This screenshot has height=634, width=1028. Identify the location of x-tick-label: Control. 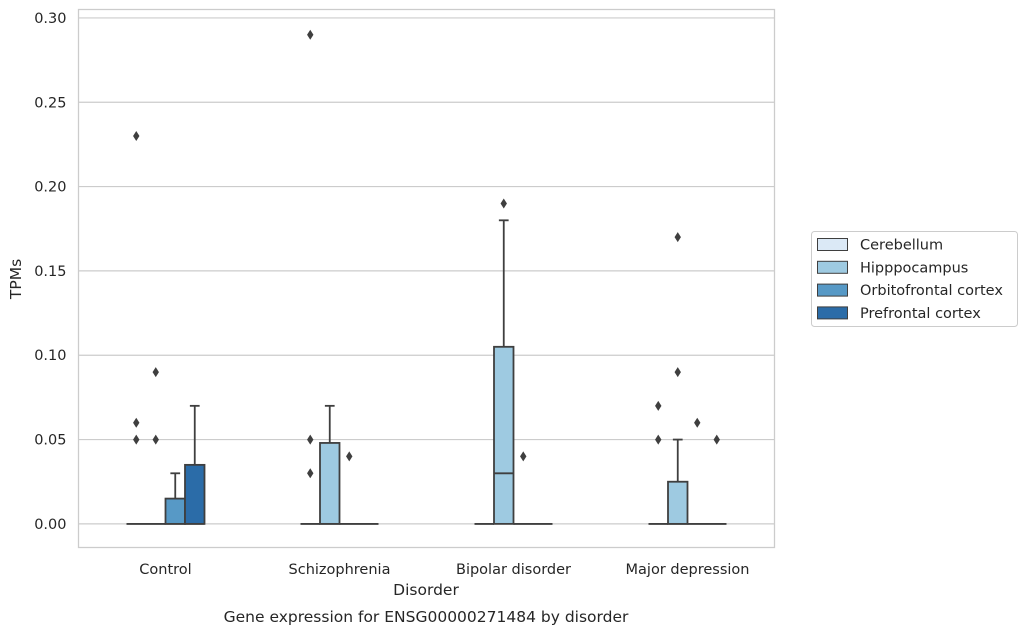
(165, 570).